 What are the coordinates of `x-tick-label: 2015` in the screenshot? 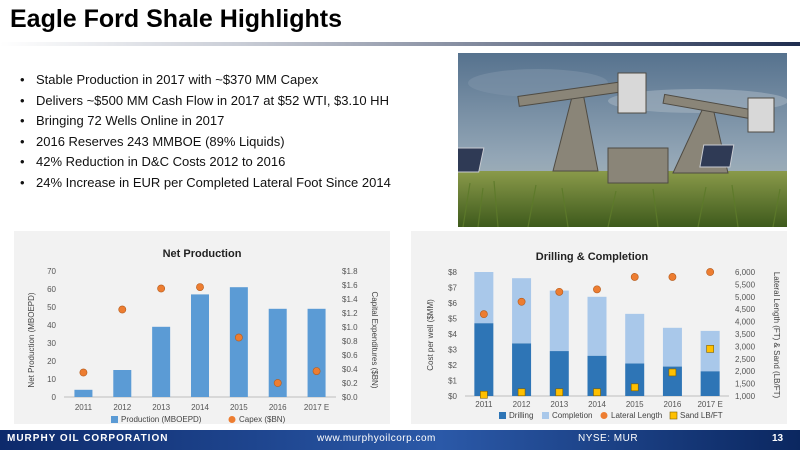 It's located at (239, 407).